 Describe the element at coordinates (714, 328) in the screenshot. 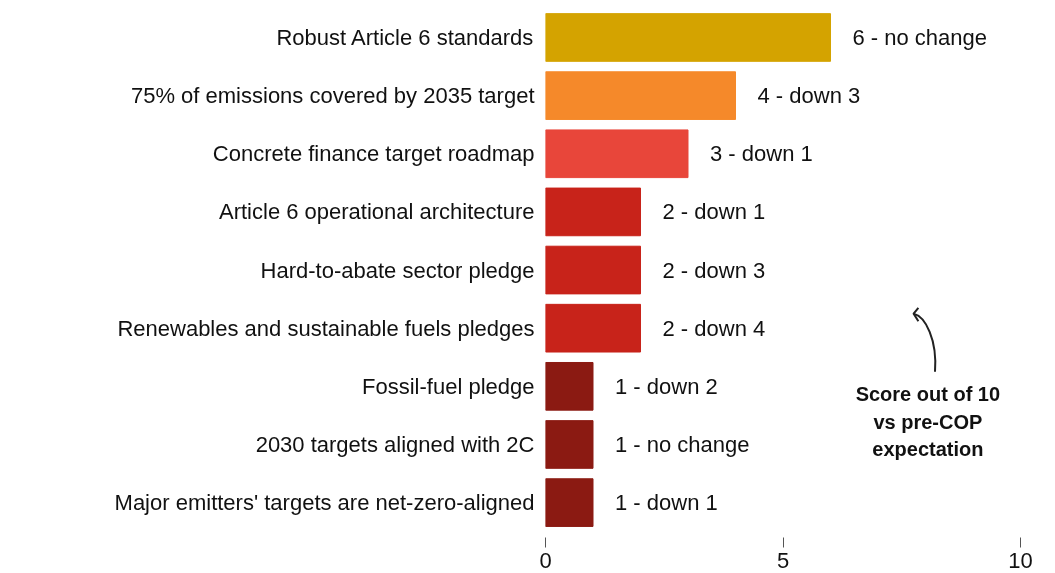

I see `data-label: 2 - down 4` at that location.